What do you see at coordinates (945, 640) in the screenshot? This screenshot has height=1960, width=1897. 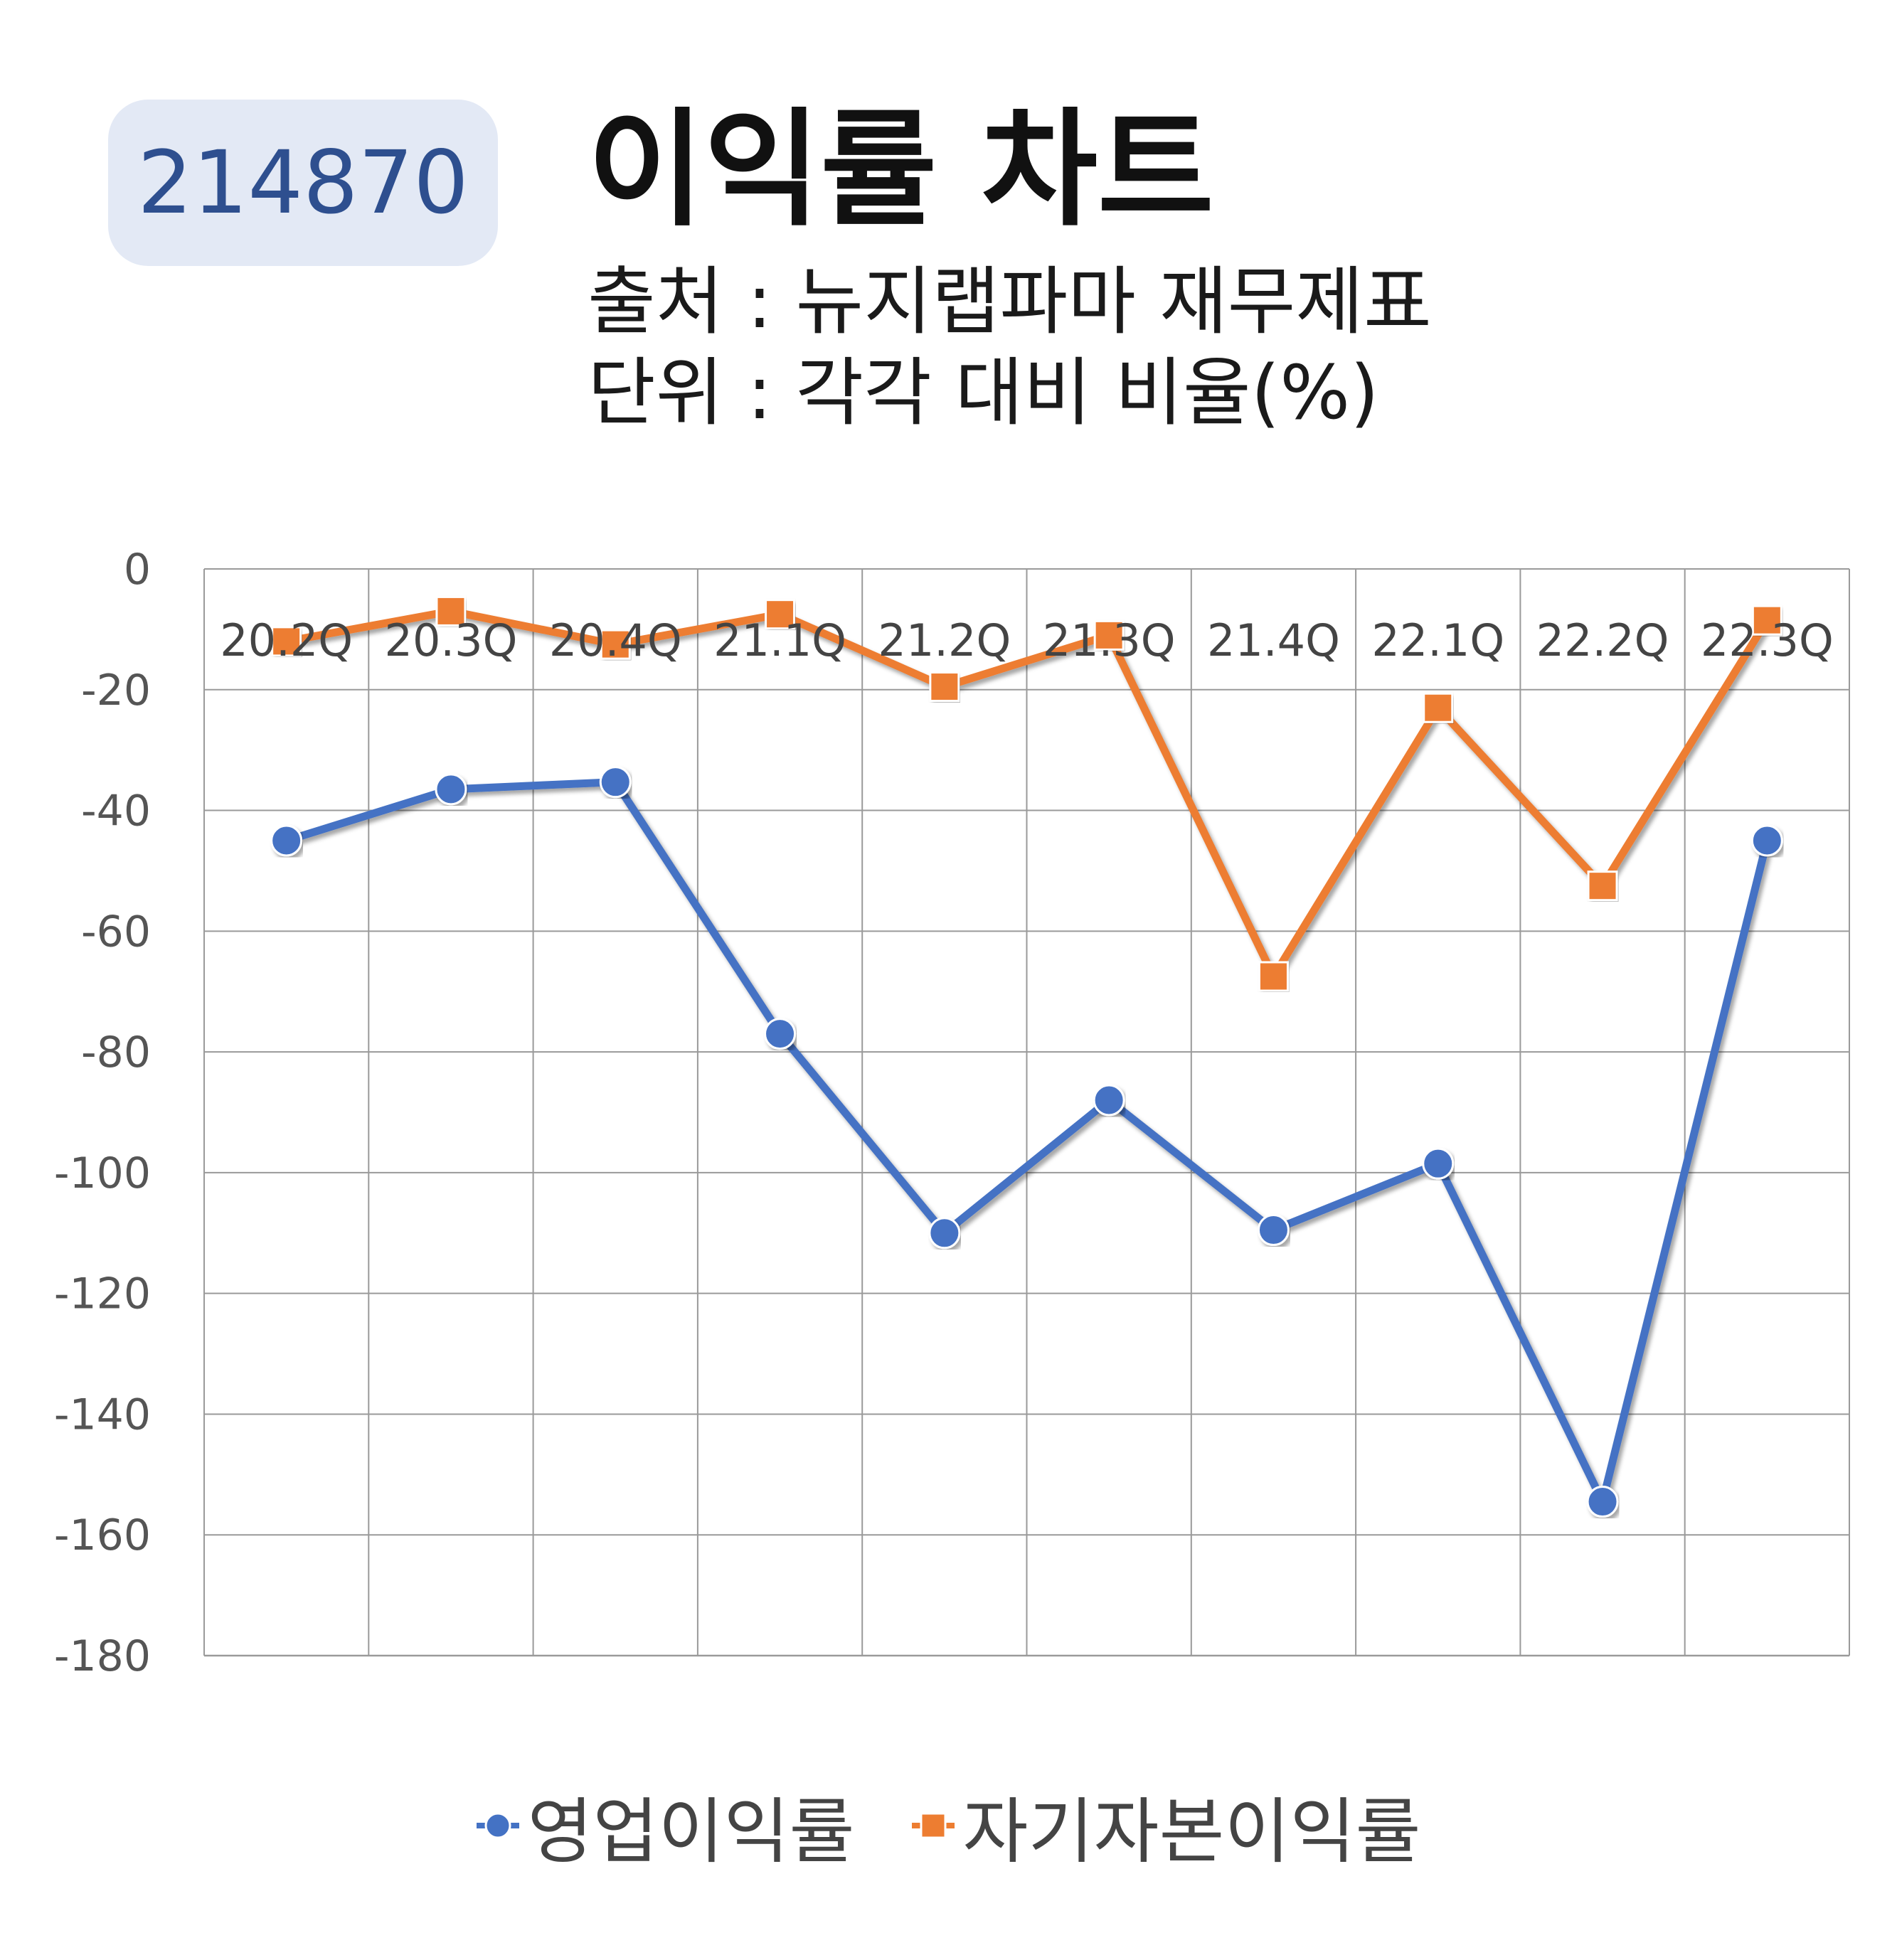 I see `category-label: 21.2Q` at bounding box center [945, 640].